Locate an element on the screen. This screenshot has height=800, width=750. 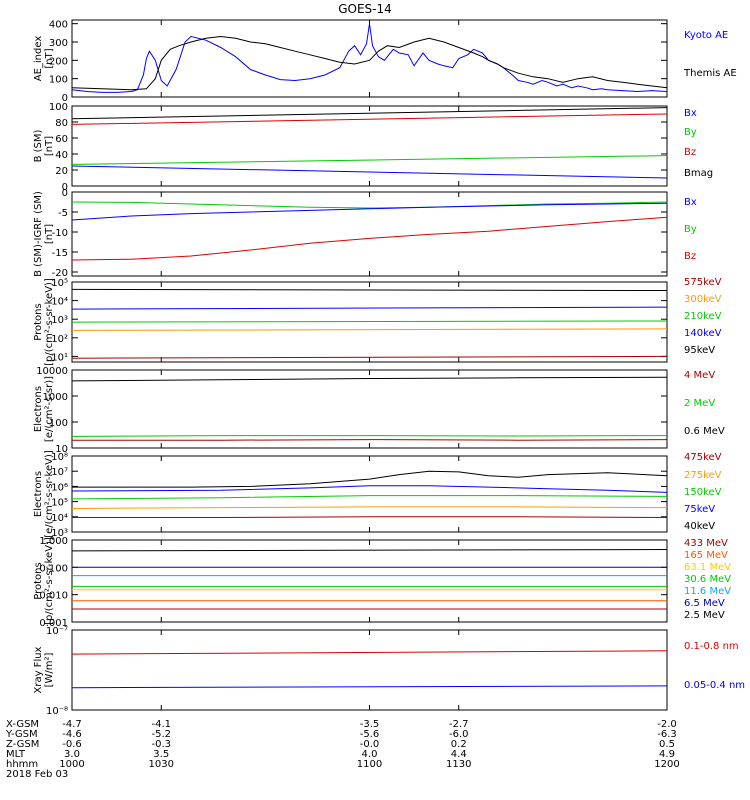
legend-entry: 6.5 MeV is located at coordinates (704, 603).